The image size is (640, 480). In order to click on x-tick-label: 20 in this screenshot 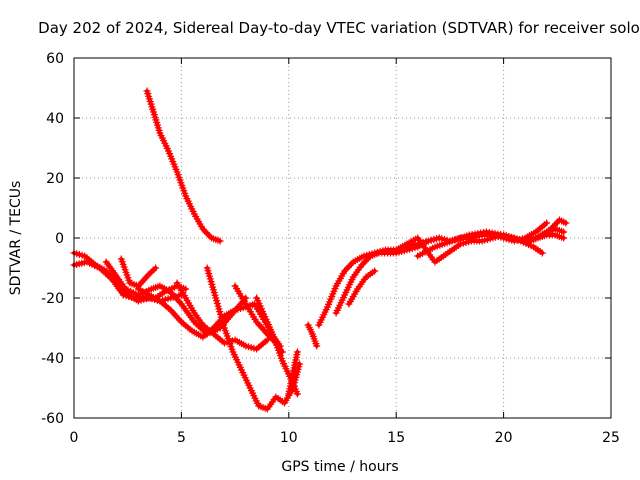, I will do `click(504, 438)`.